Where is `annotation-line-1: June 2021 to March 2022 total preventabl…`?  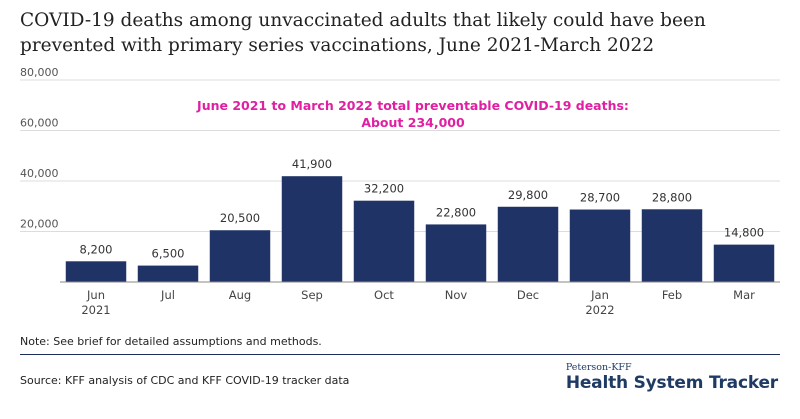
annotation-line-1: June 2021 to March 2022 total preventabl… is located at coordinates (412, 105).